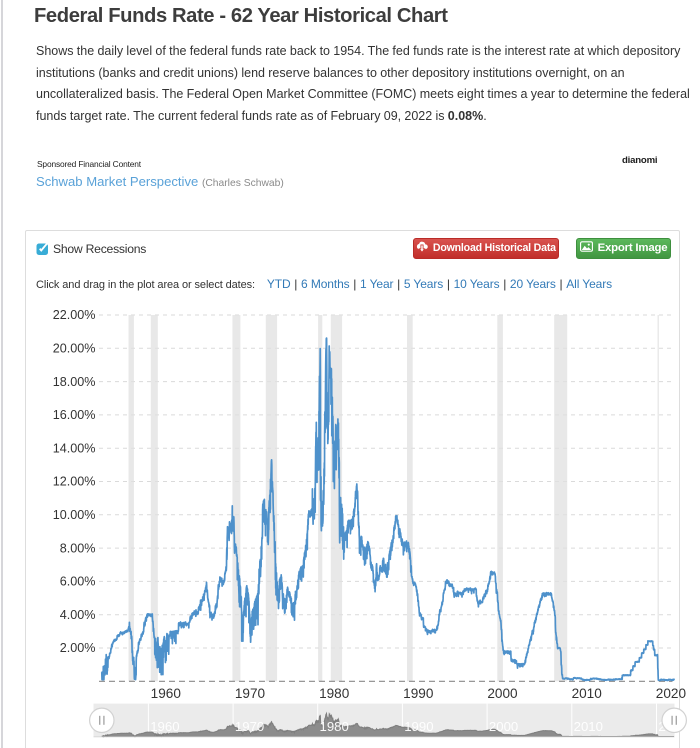 This screenshot has height=748, width=700. Describe the element at coordinates (74, 315) in the screenshot. I see `svg-text: 22.00%` at that location.